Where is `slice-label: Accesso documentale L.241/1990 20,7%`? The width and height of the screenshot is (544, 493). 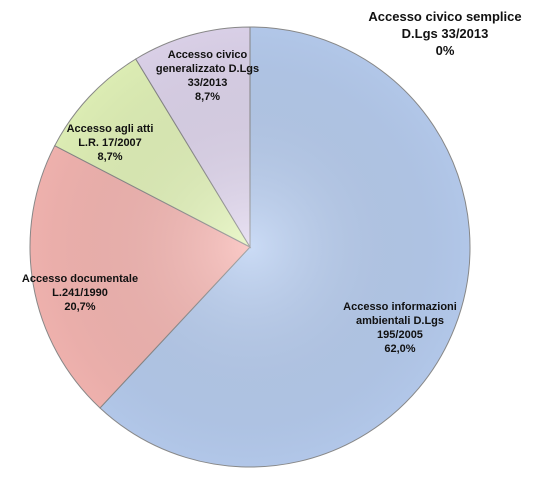
slice-label: Accesso documentale L.241/1990 20,7% is located at coordinates (80, 293).